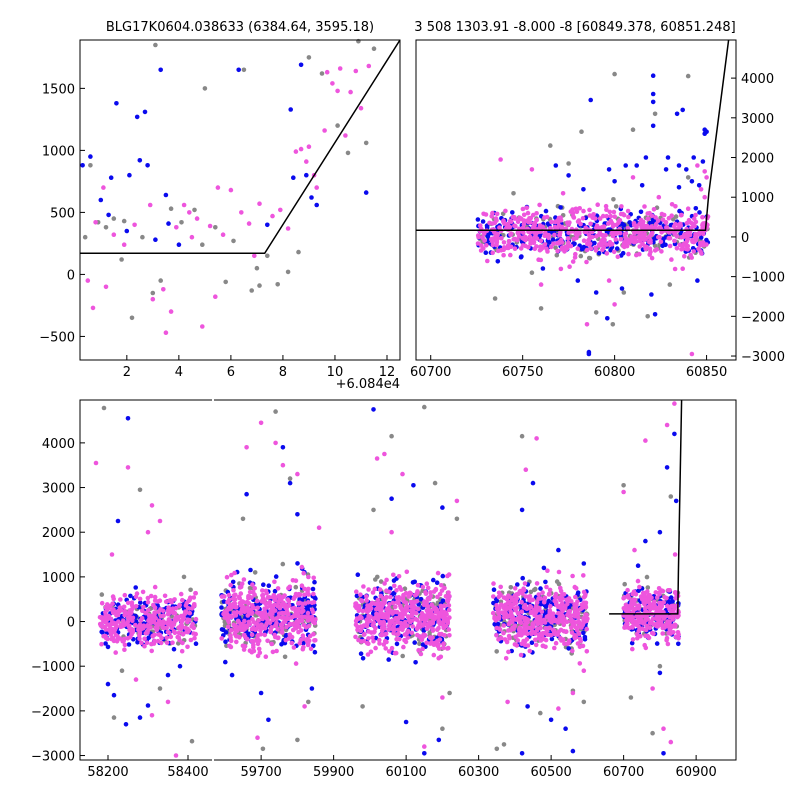  I want to click on zoom-xtick-label: 8, so click(283, 372).